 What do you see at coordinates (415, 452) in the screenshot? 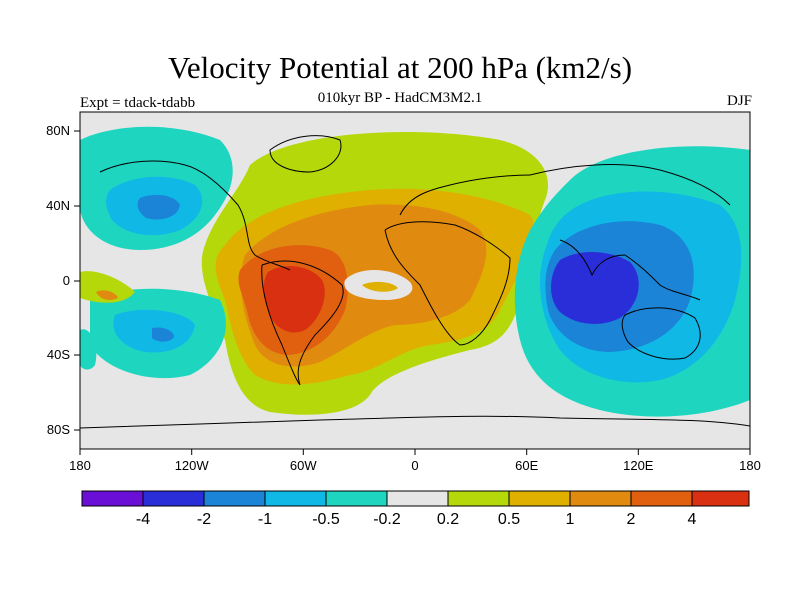
I see `longitude-axis` at bounding box center [415, 452].